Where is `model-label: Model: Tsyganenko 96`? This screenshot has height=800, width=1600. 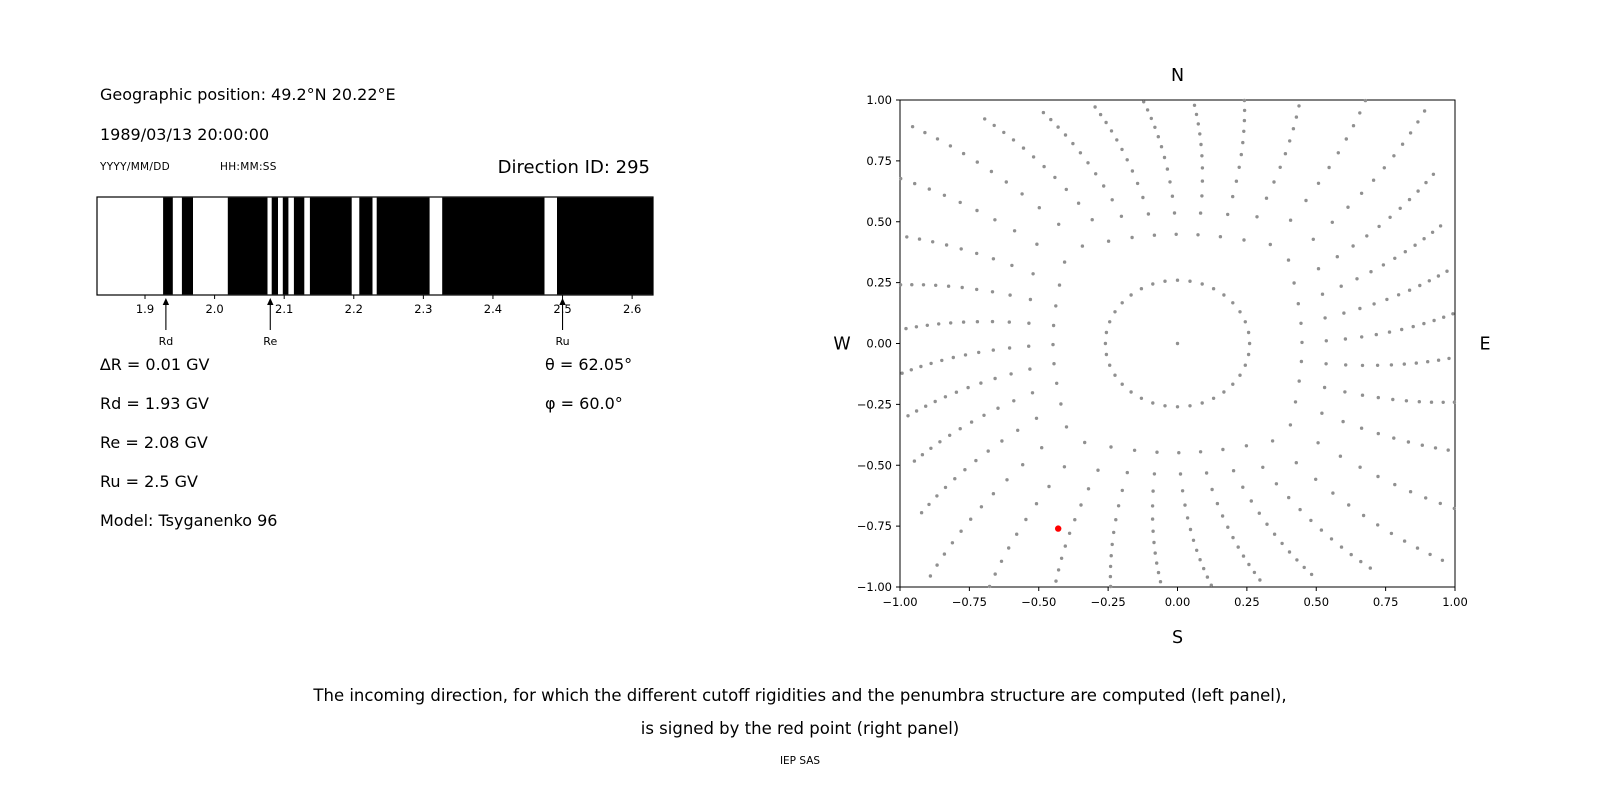 model-label: Model: Tsyganenko 96 is located at coordinates (189, 520).